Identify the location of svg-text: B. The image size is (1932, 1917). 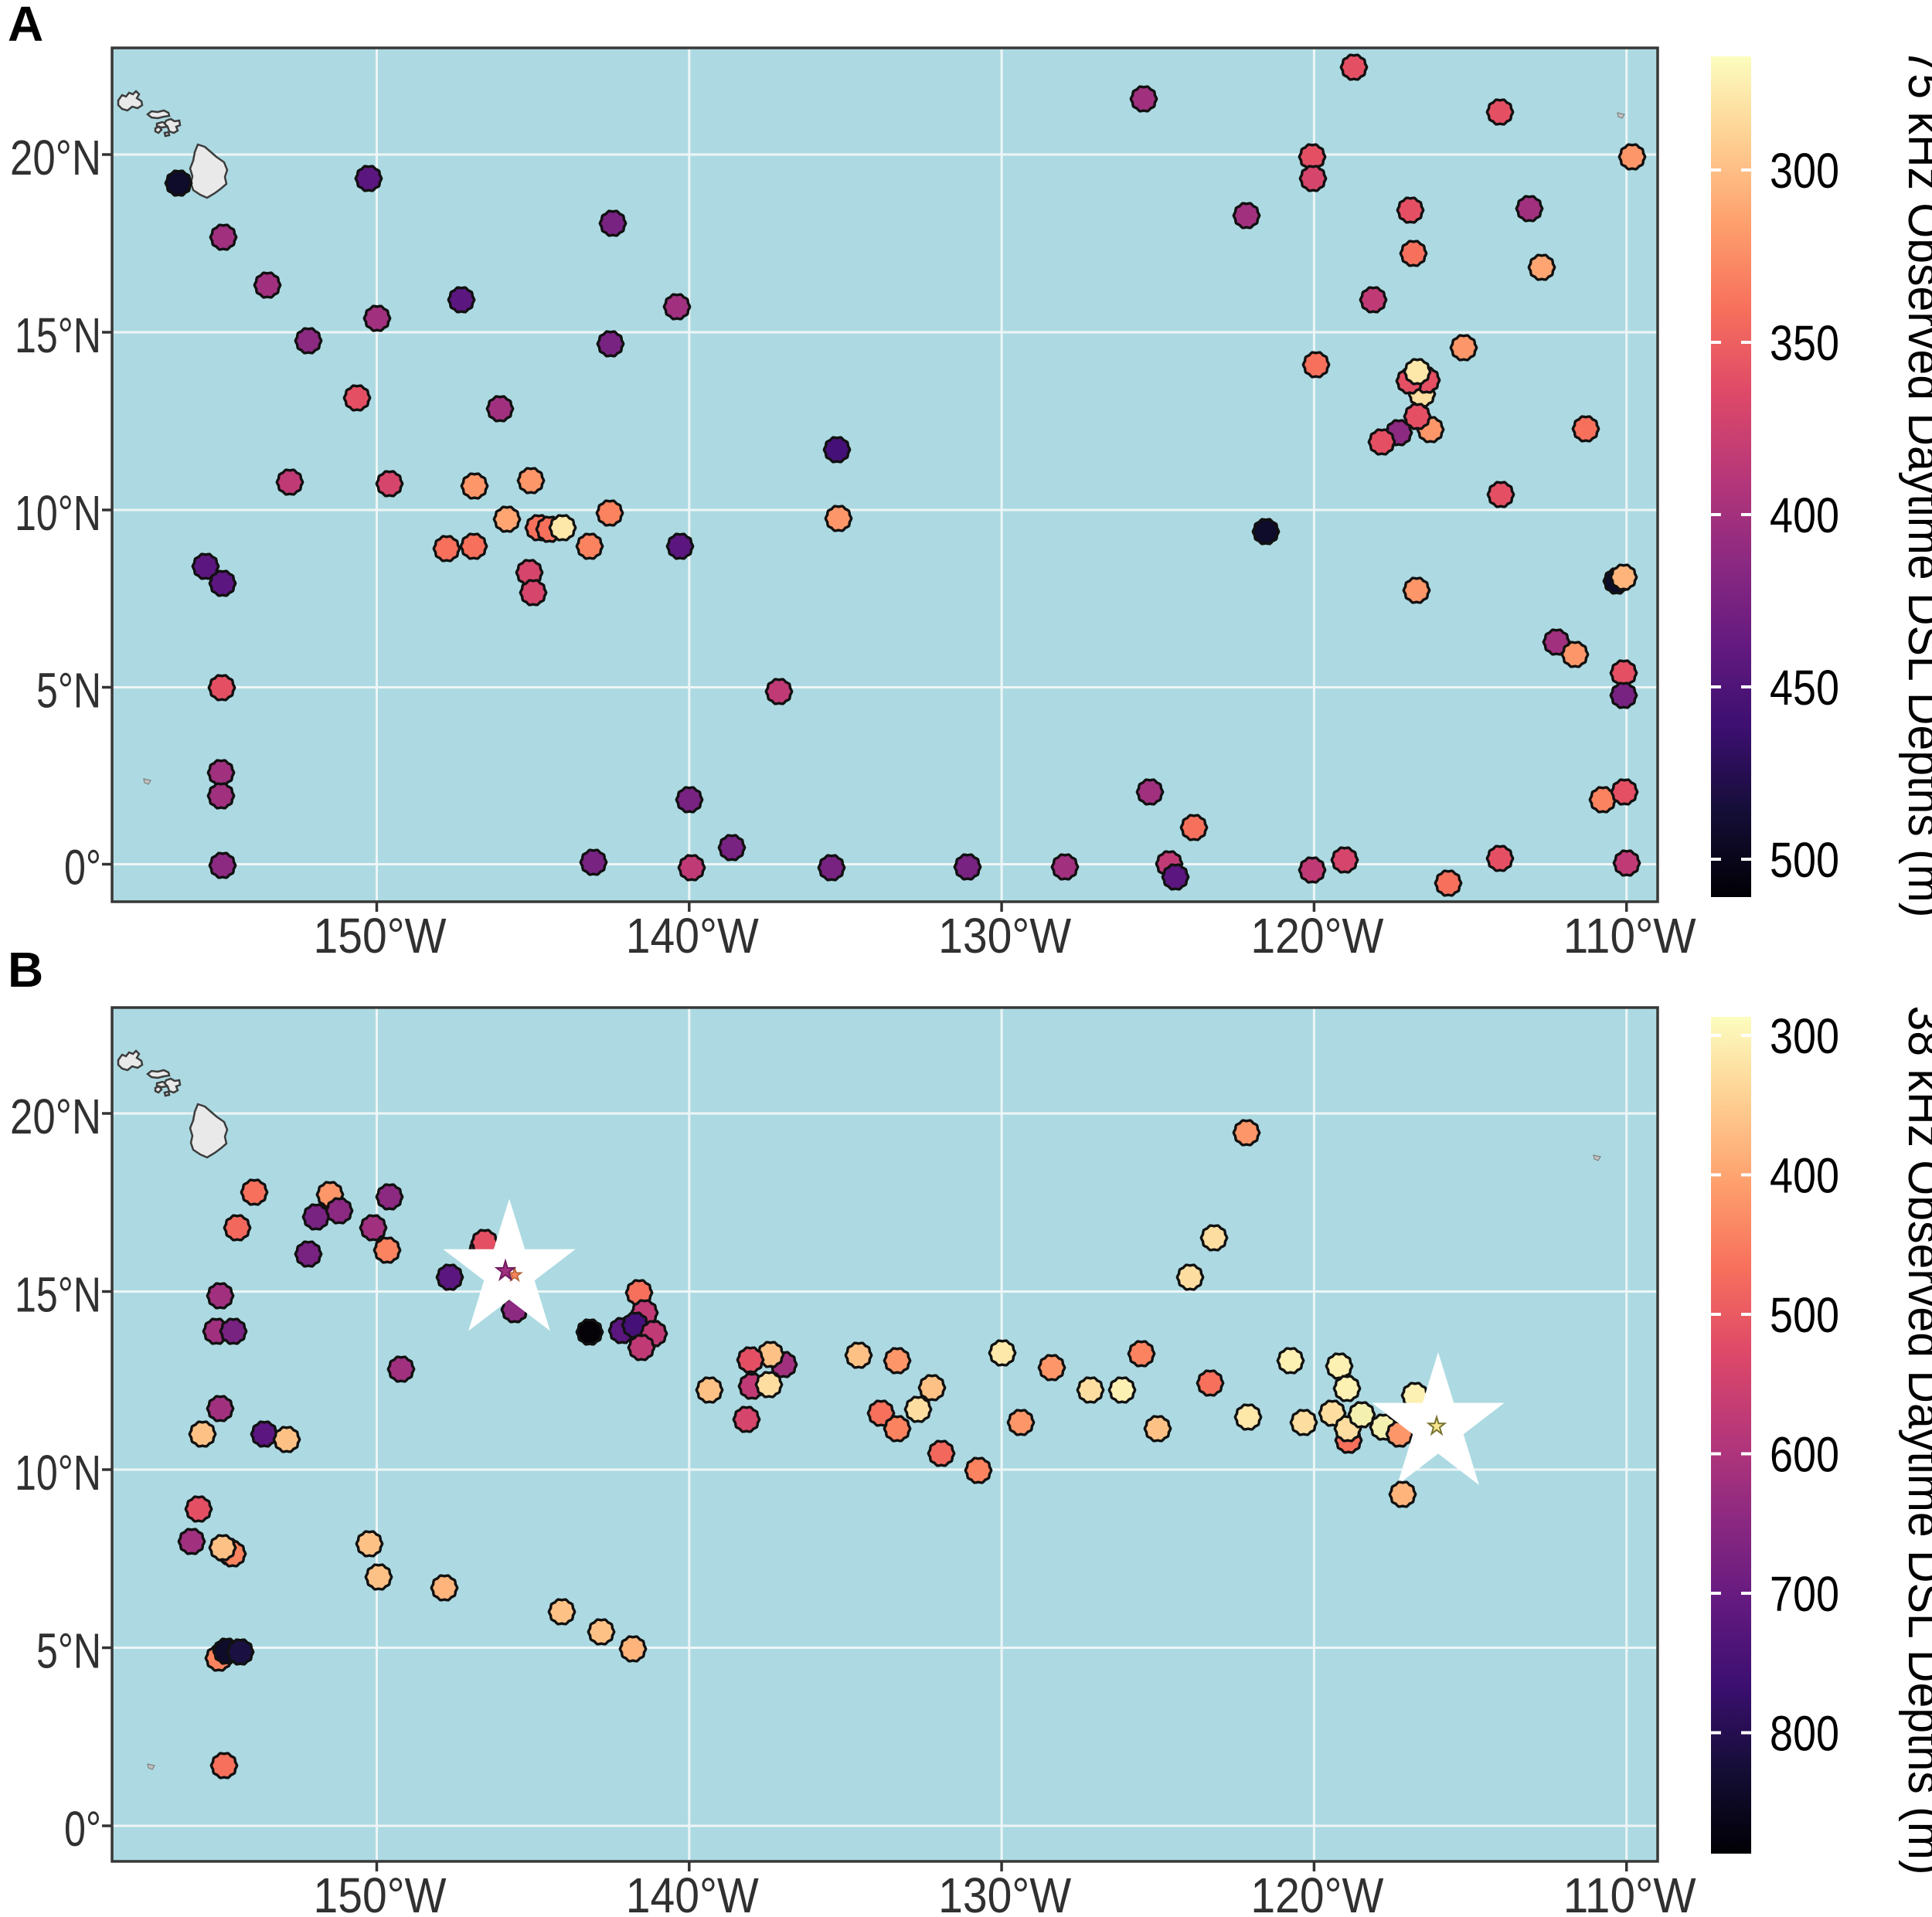
(25, 970).